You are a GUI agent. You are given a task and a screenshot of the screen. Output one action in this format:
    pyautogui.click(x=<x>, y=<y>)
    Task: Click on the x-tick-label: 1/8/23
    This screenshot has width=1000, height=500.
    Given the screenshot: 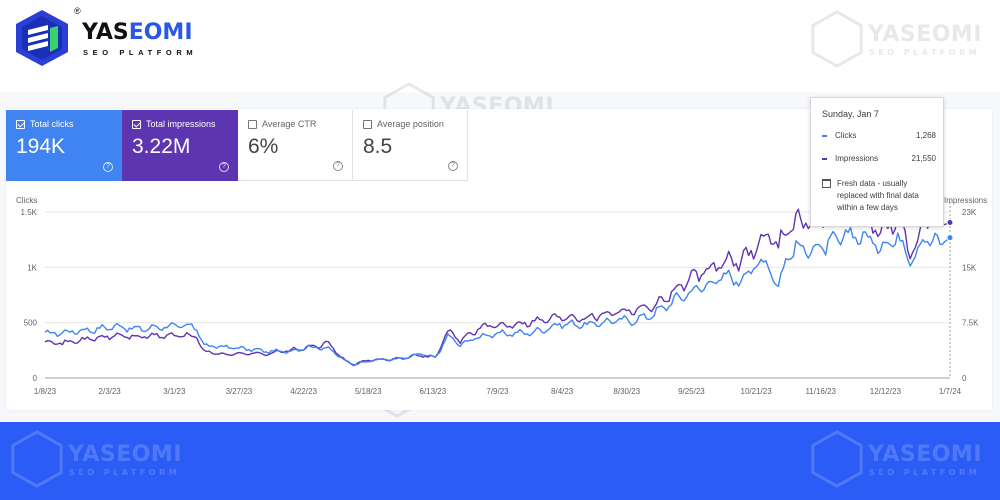 What is the action you would take?
    pyautogui.click(x=45, y=391)
    